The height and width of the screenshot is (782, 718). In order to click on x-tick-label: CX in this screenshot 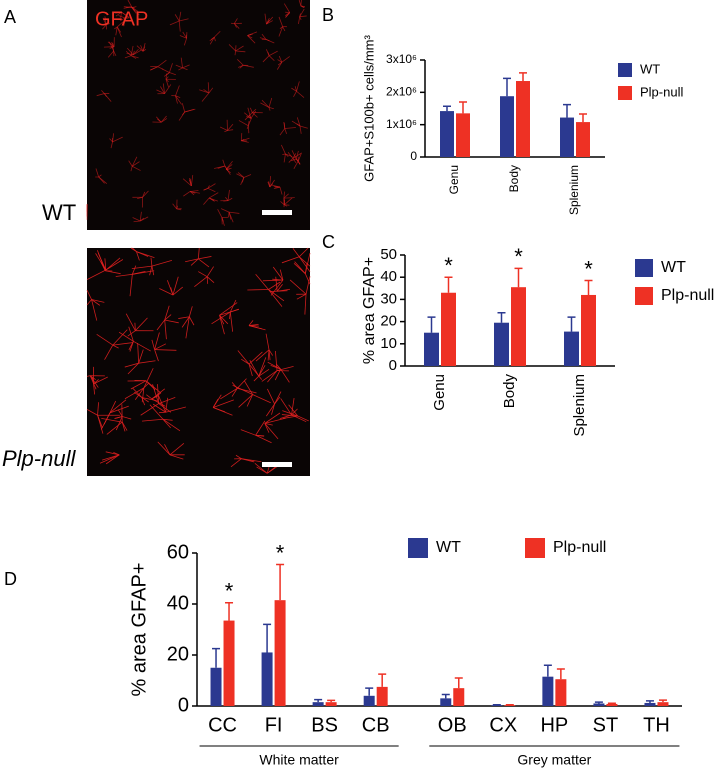, I will do `click(503, 725)`.